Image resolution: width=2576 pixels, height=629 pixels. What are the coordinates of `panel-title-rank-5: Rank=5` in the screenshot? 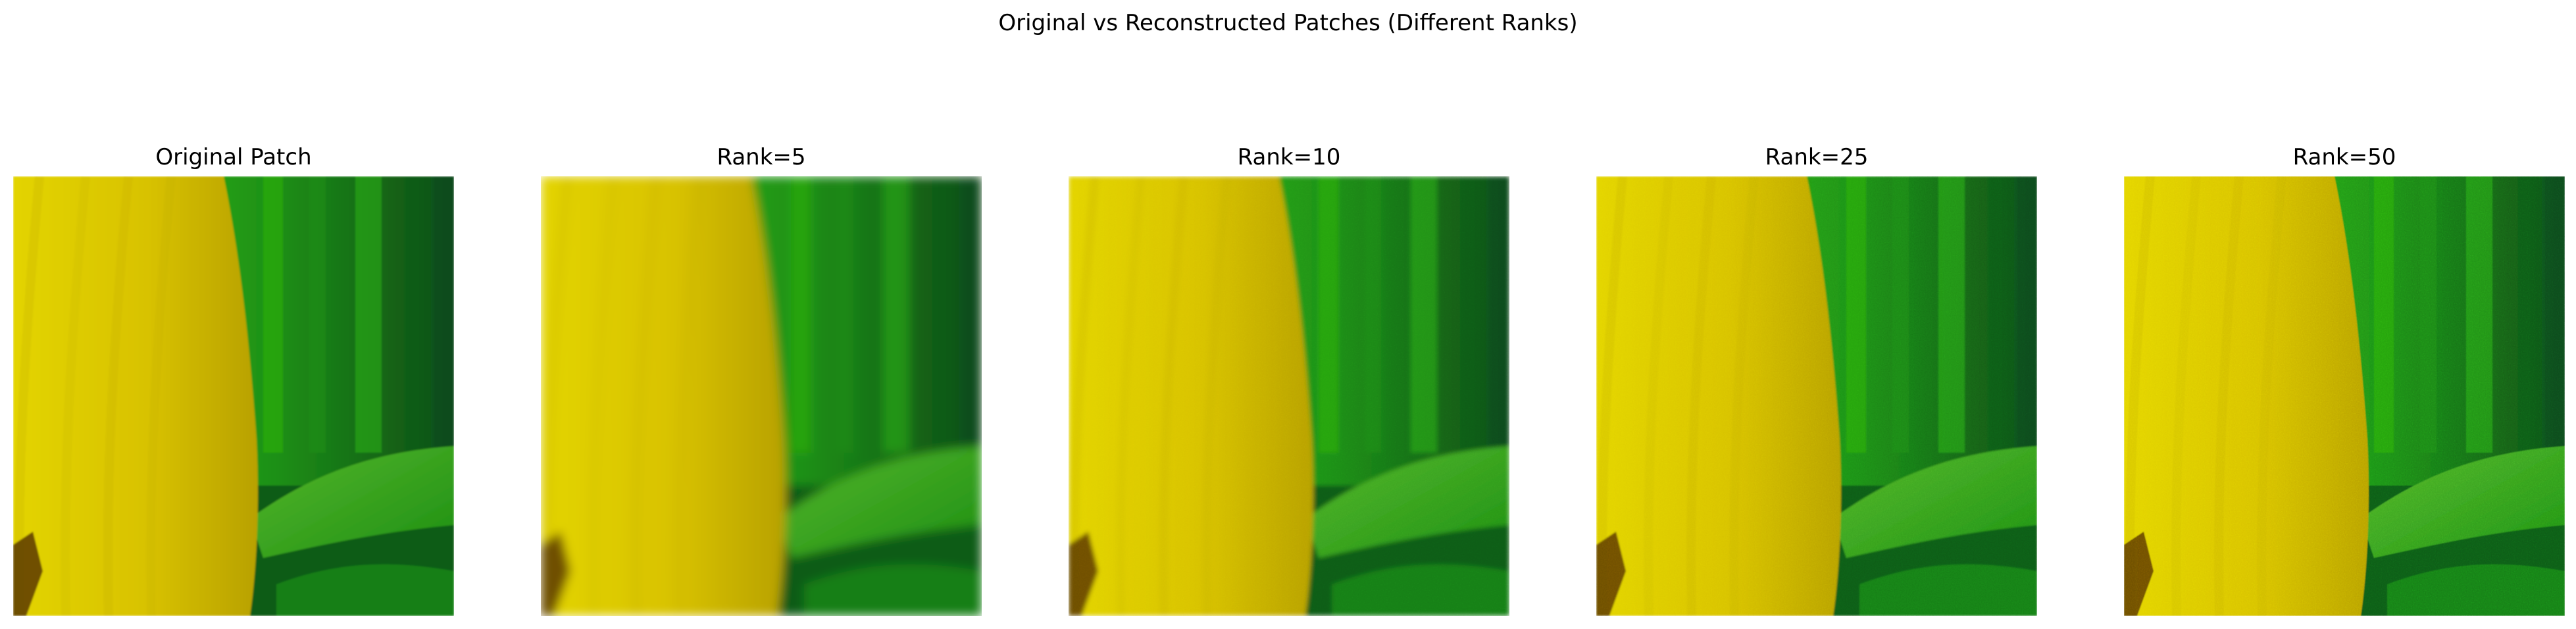 It's located at (761, 157).